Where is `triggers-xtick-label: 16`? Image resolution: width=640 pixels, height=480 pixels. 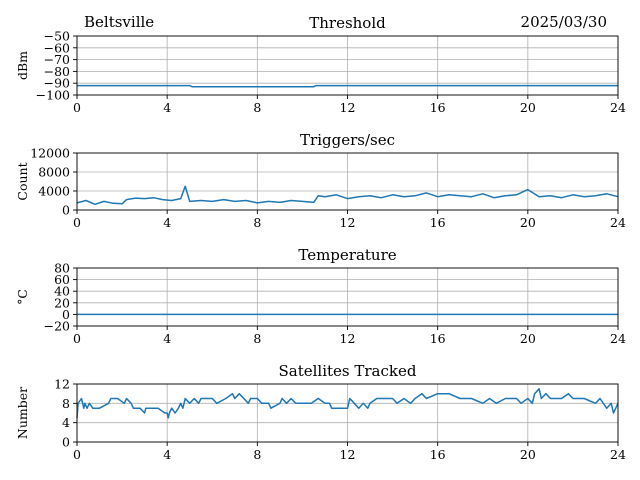
triggers-xtick-label: 16 is located at coordinates (438, 222).